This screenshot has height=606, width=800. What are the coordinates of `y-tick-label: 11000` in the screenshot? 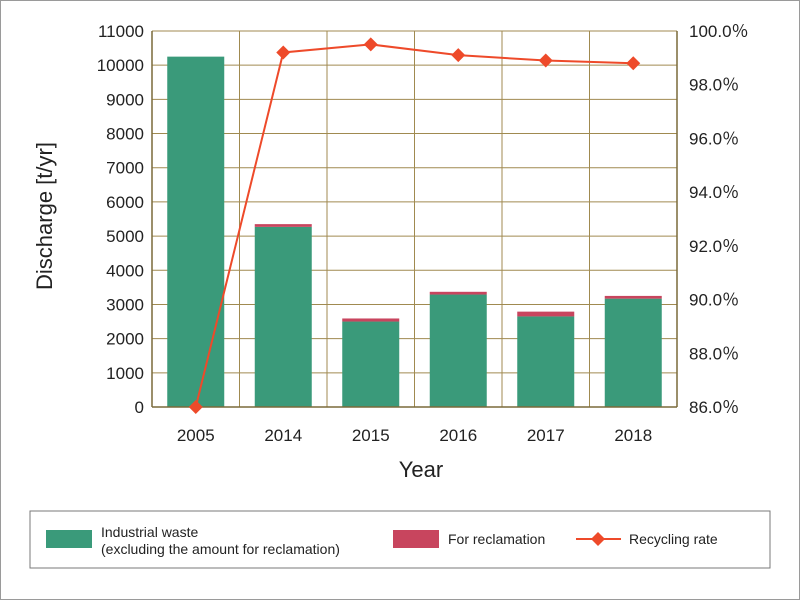 It's located at (121, 31).